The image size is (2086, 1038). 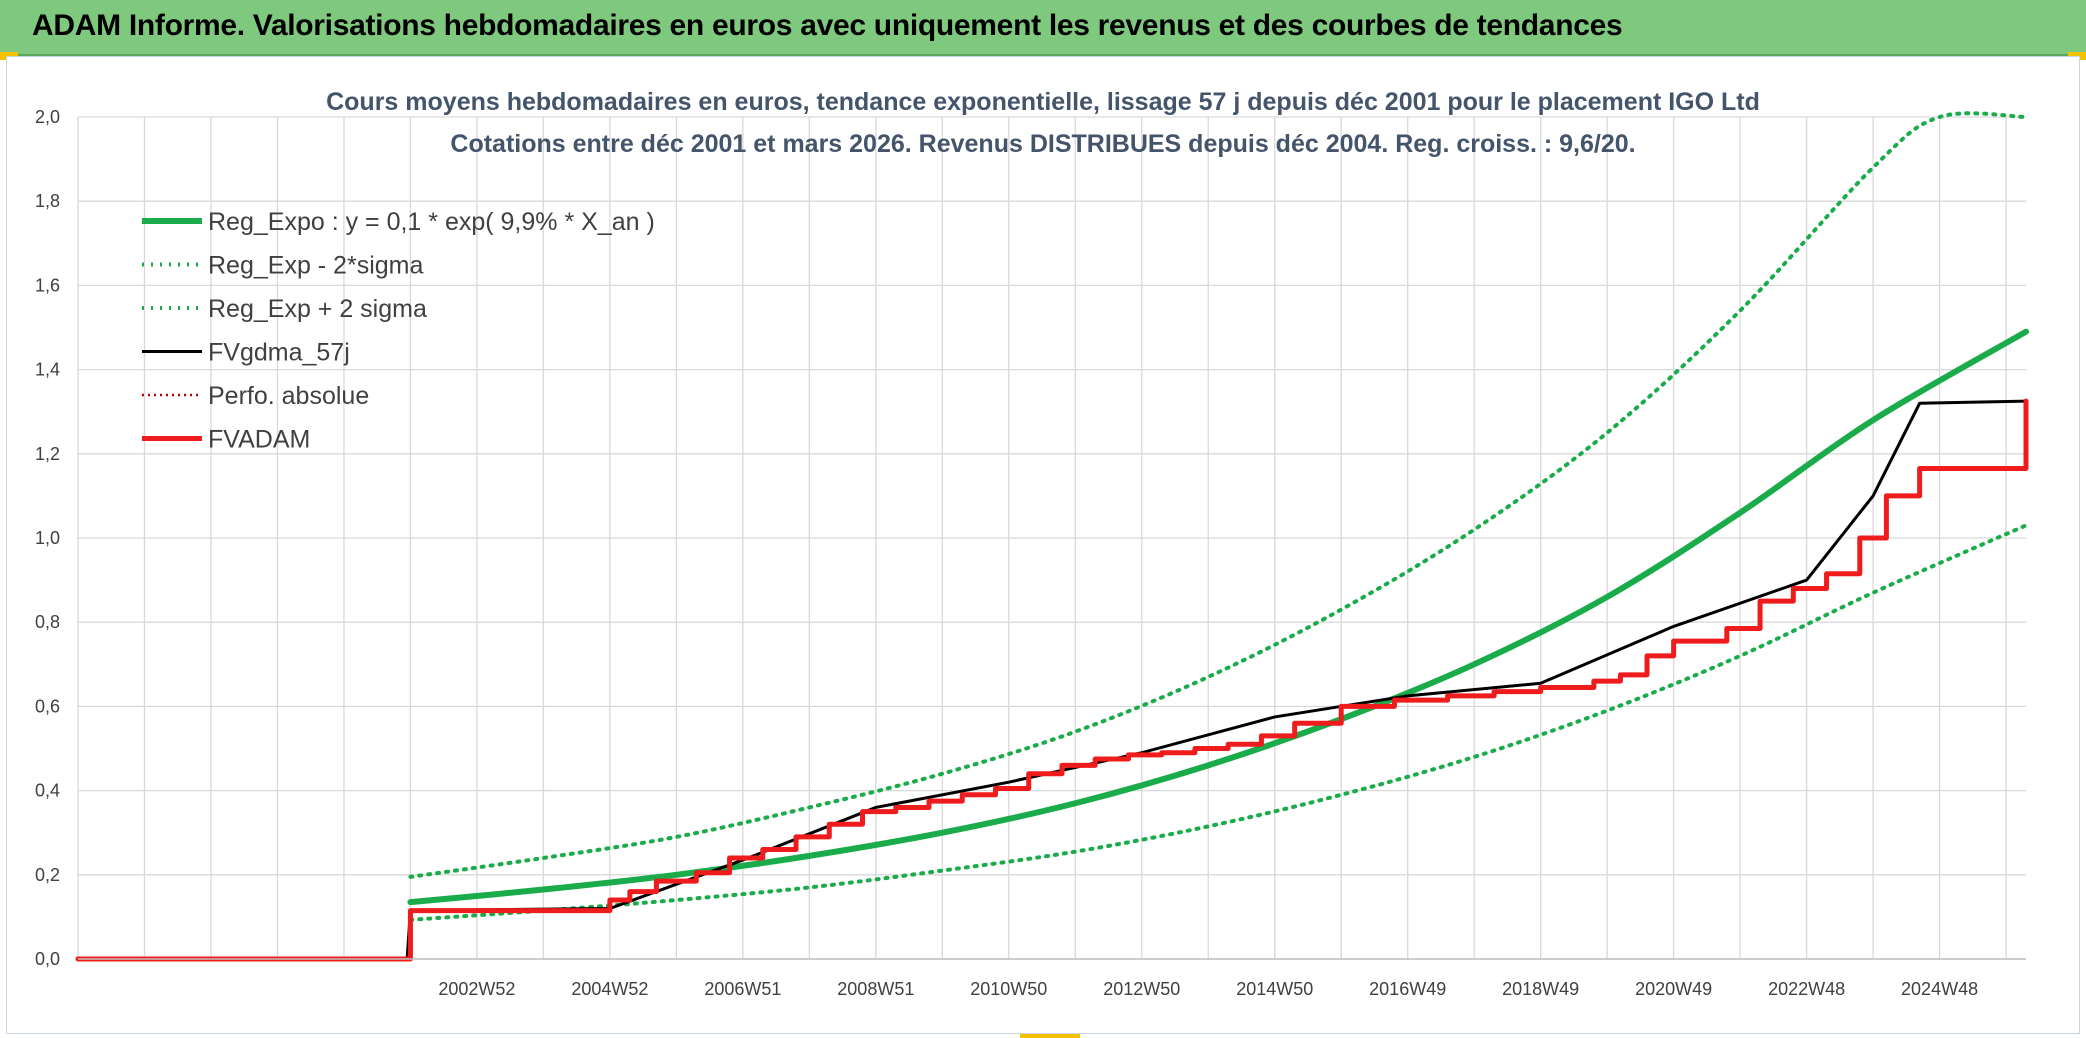 What do you see at coordinates (609, 989) in the screenshot?
I see `x-tick-label: 2004W52` at bounding box center [609, 989].